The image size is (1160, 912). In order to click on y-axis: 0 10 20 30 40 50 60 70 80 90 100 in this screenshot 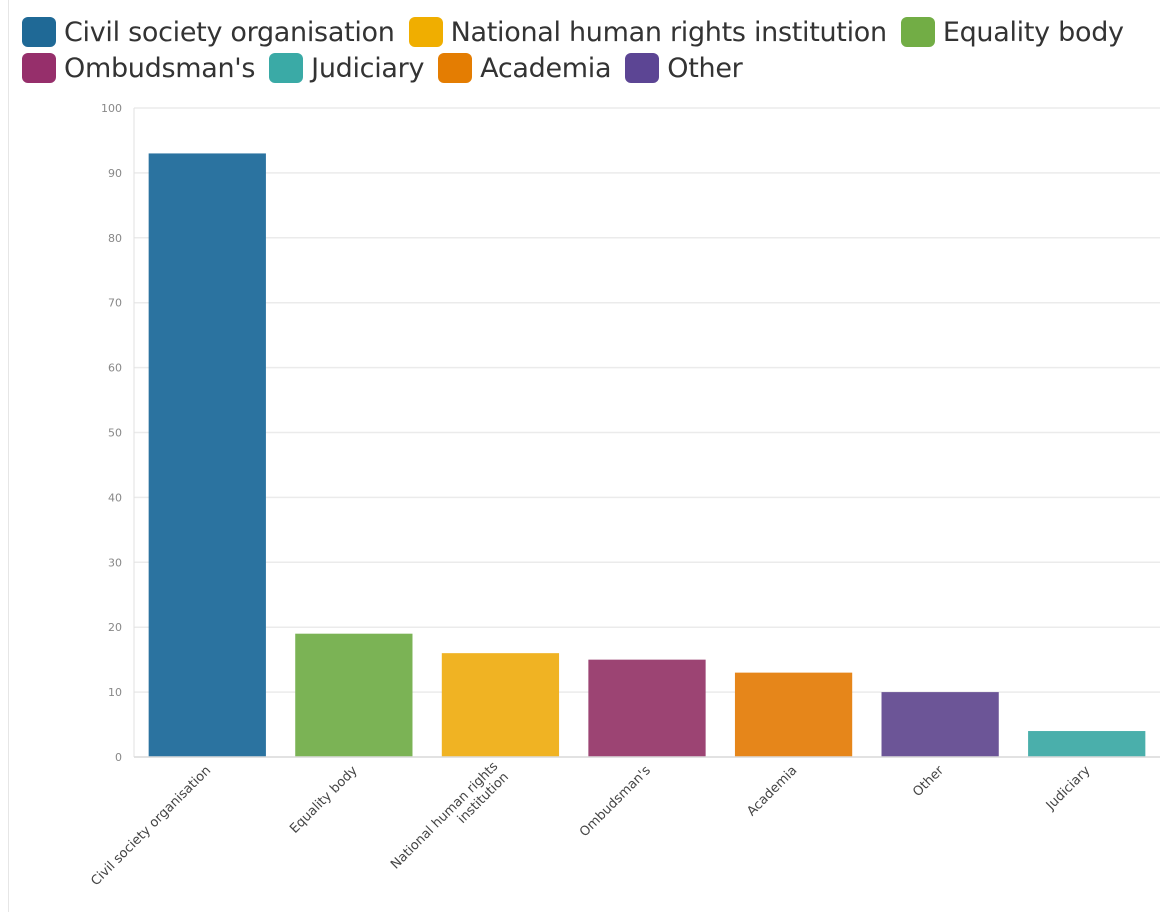, I will do `click(118, 433)`.